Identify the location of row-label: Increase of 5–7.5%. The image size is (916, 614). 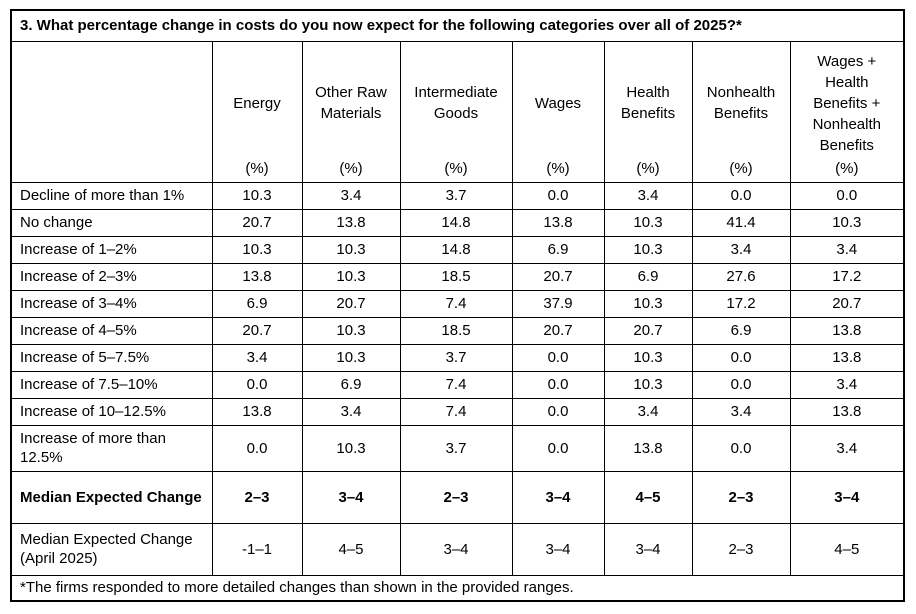
(111, 358).